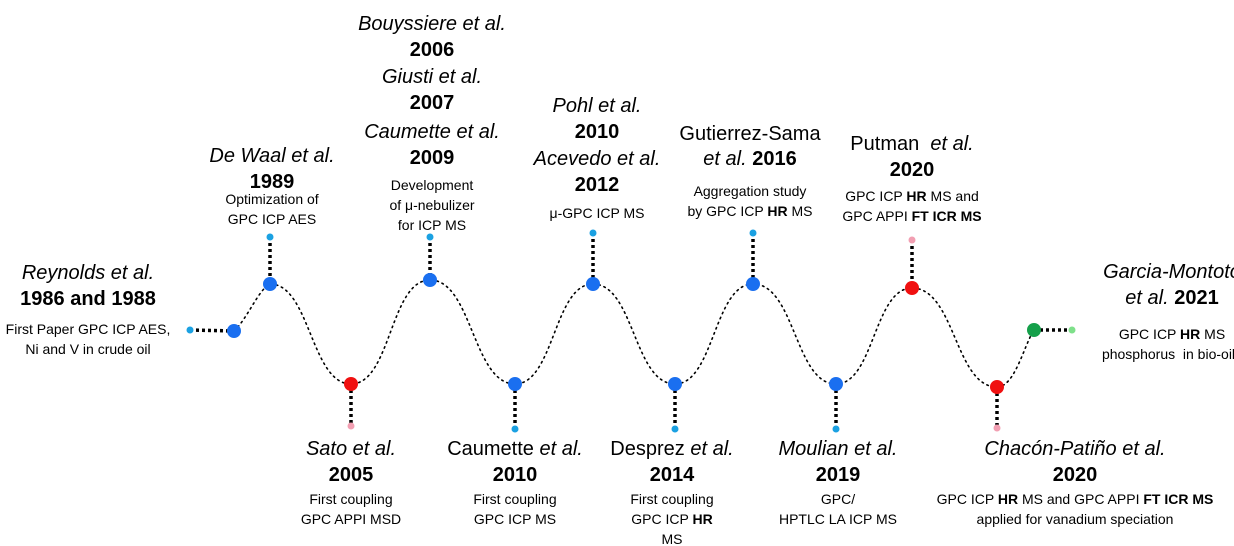 Image resolution: width=1234 pixels, height=546 pixels. I want to click on event-line: Garcia-Montoto, so click(1168, 272).